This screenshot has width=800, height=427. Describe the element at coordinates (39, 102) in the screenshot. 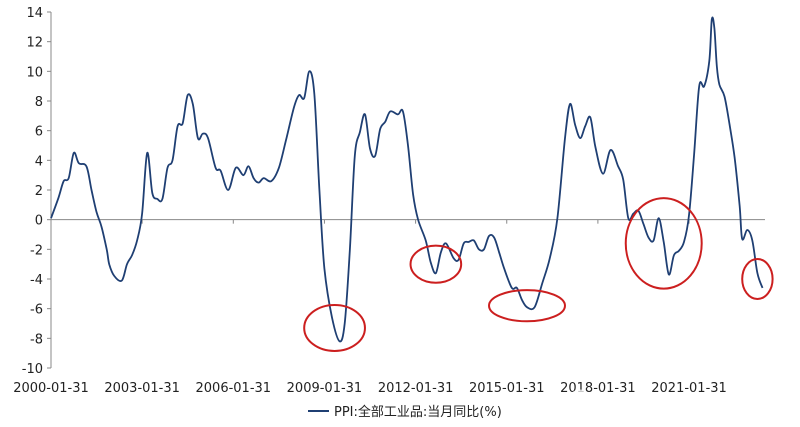

I see `y-tick-label: 8` at that location.